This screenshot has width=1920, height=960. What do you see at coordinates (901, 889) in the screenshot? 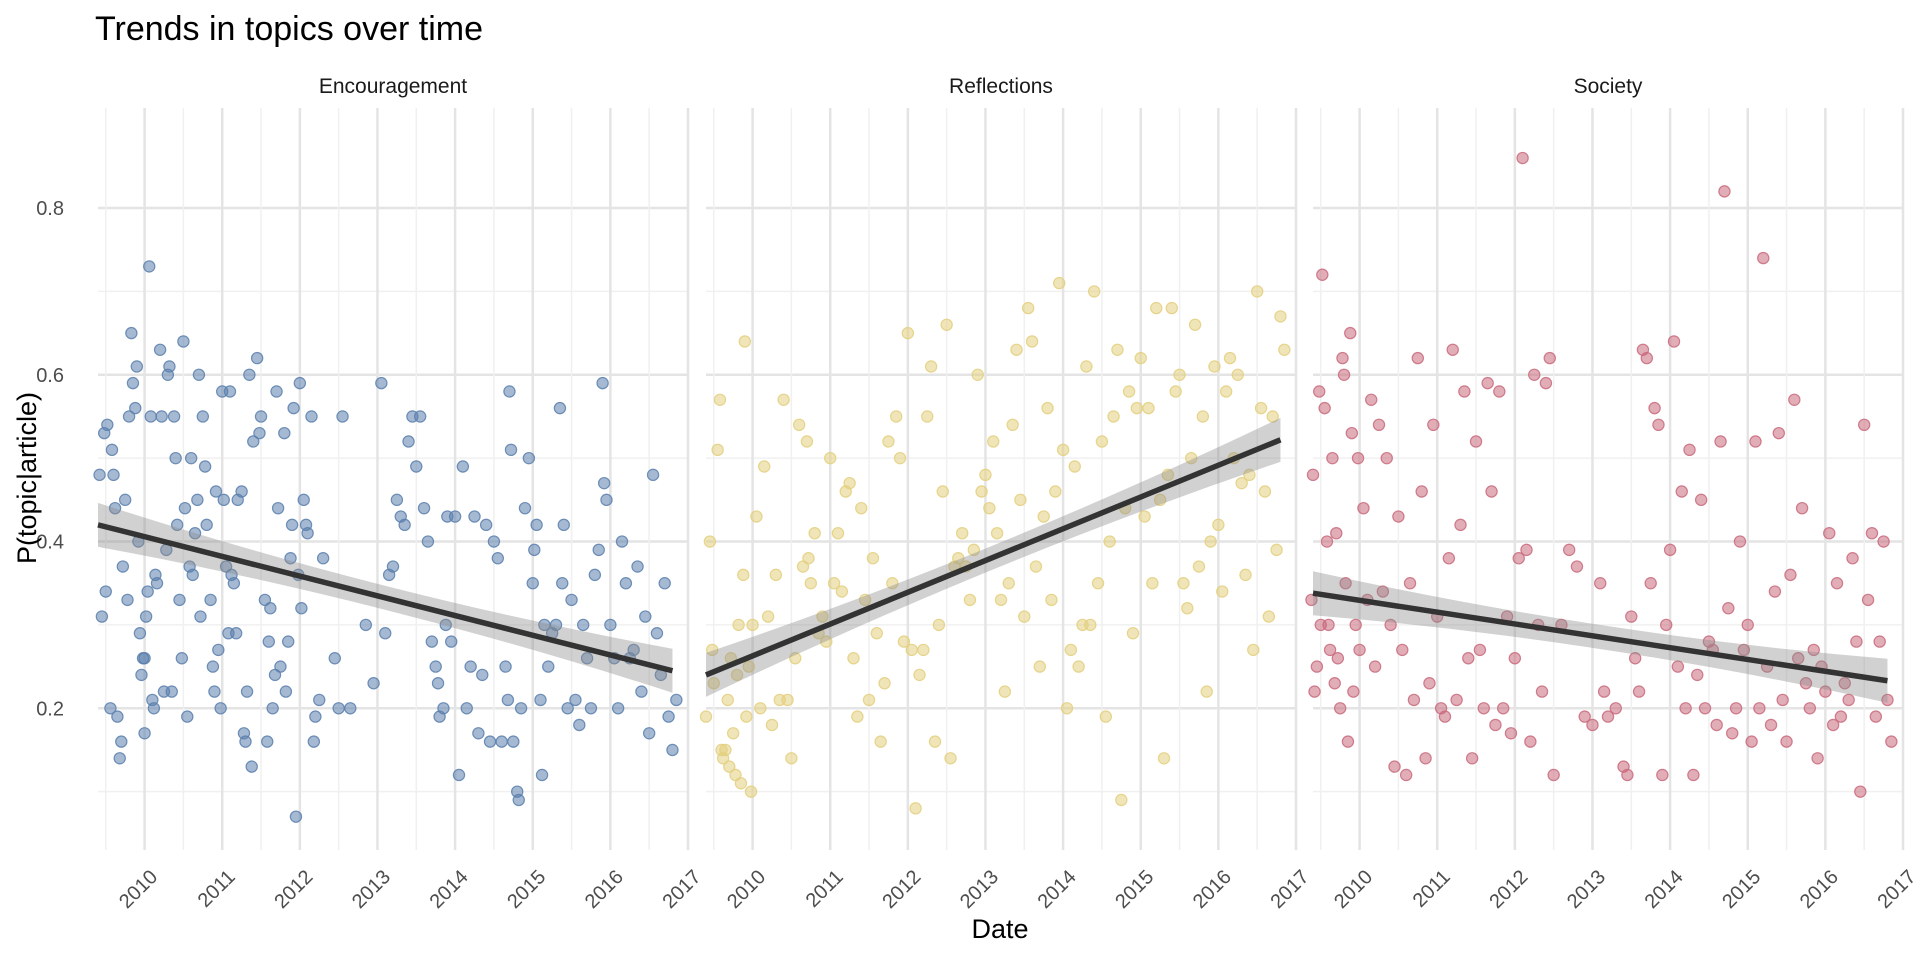
I see `x-tick-label: 2012` at bounding box center [901, 889].